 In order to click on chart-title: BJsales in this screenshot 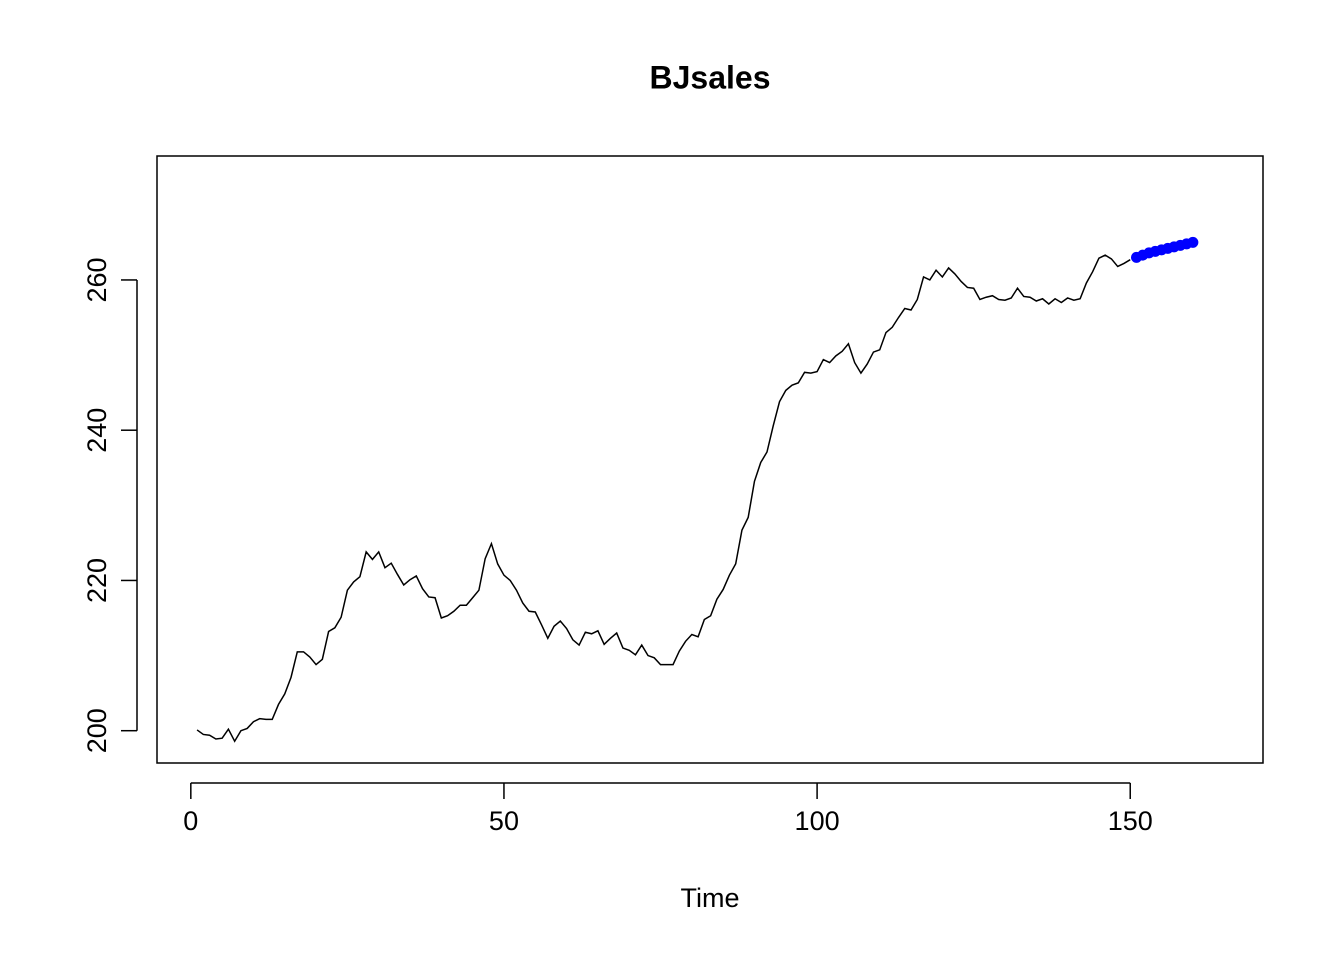, I will do `click(710, 77)`.